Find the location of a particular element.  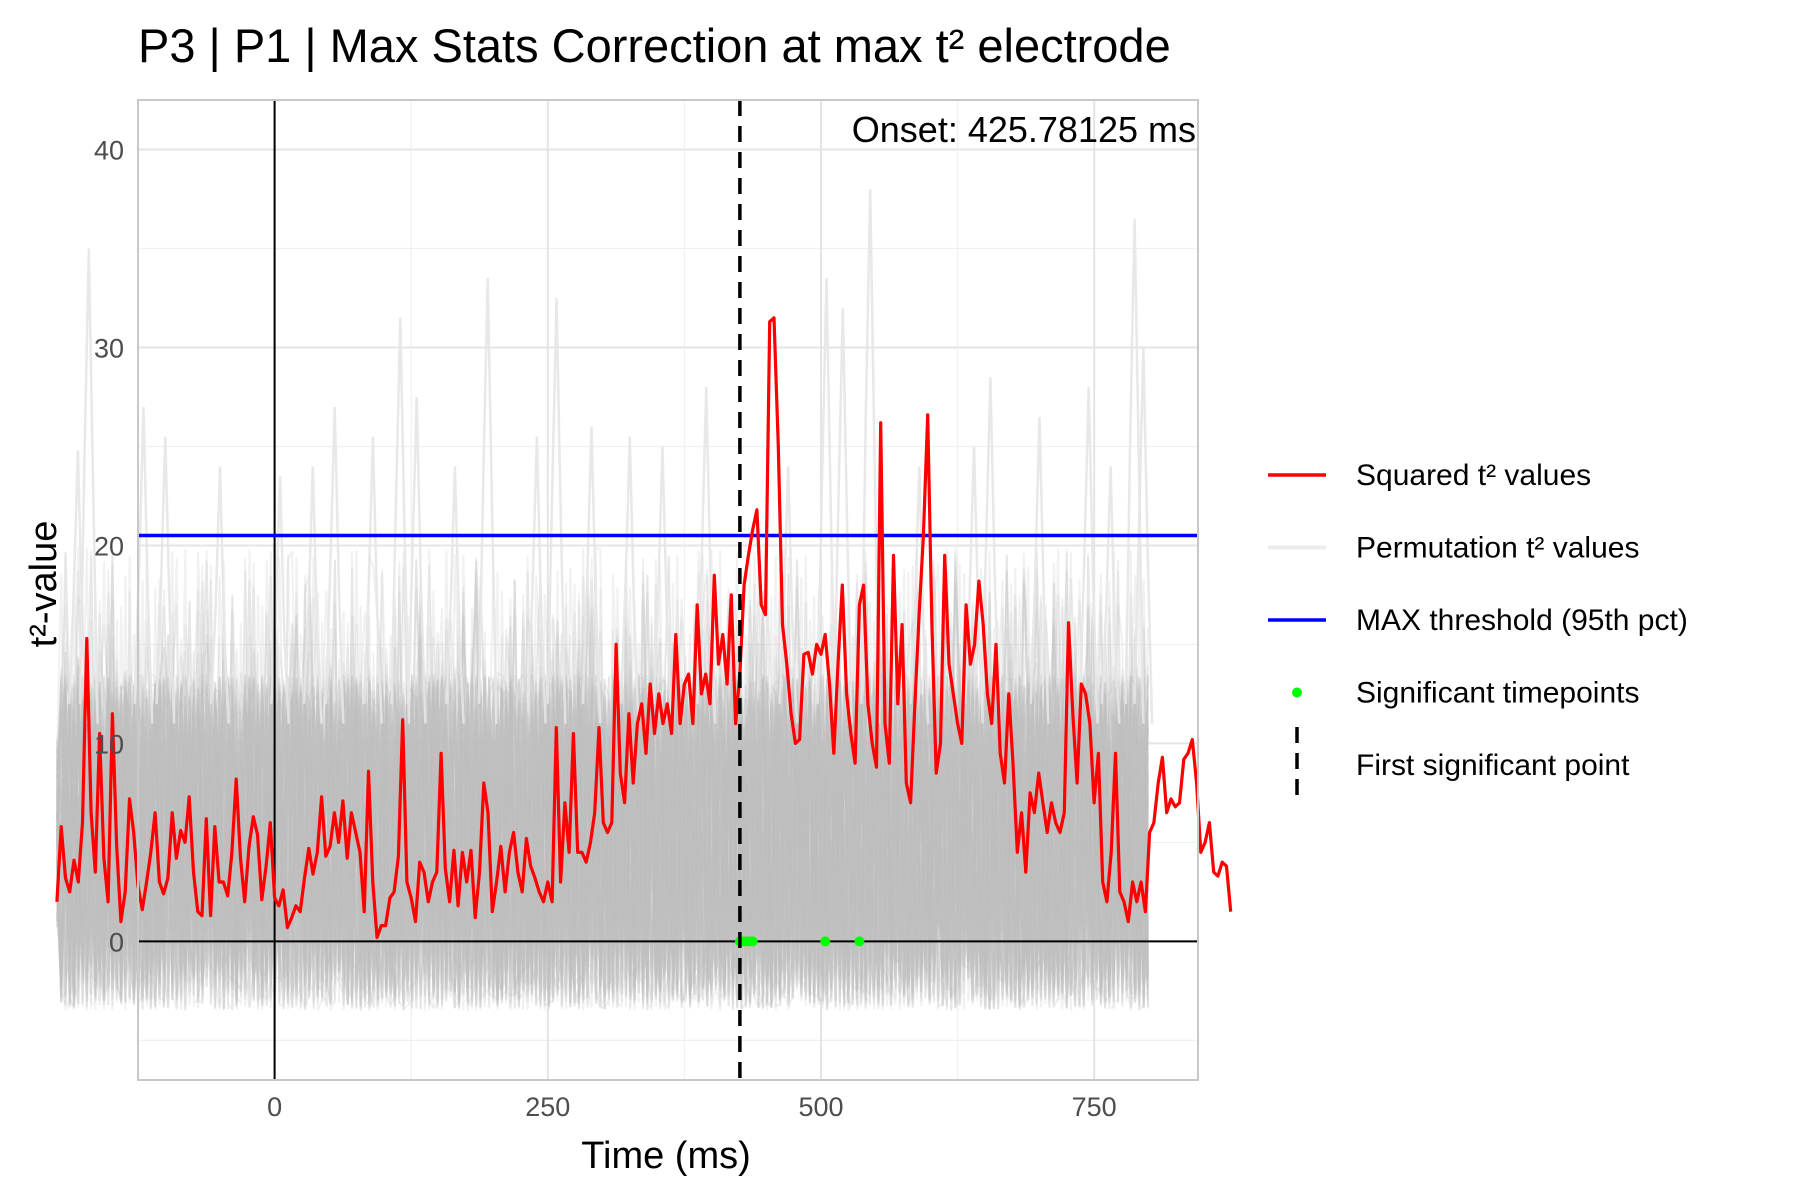

y-axis-ticks: 0 10 20 30 40 is located at coordinates (109, 546).